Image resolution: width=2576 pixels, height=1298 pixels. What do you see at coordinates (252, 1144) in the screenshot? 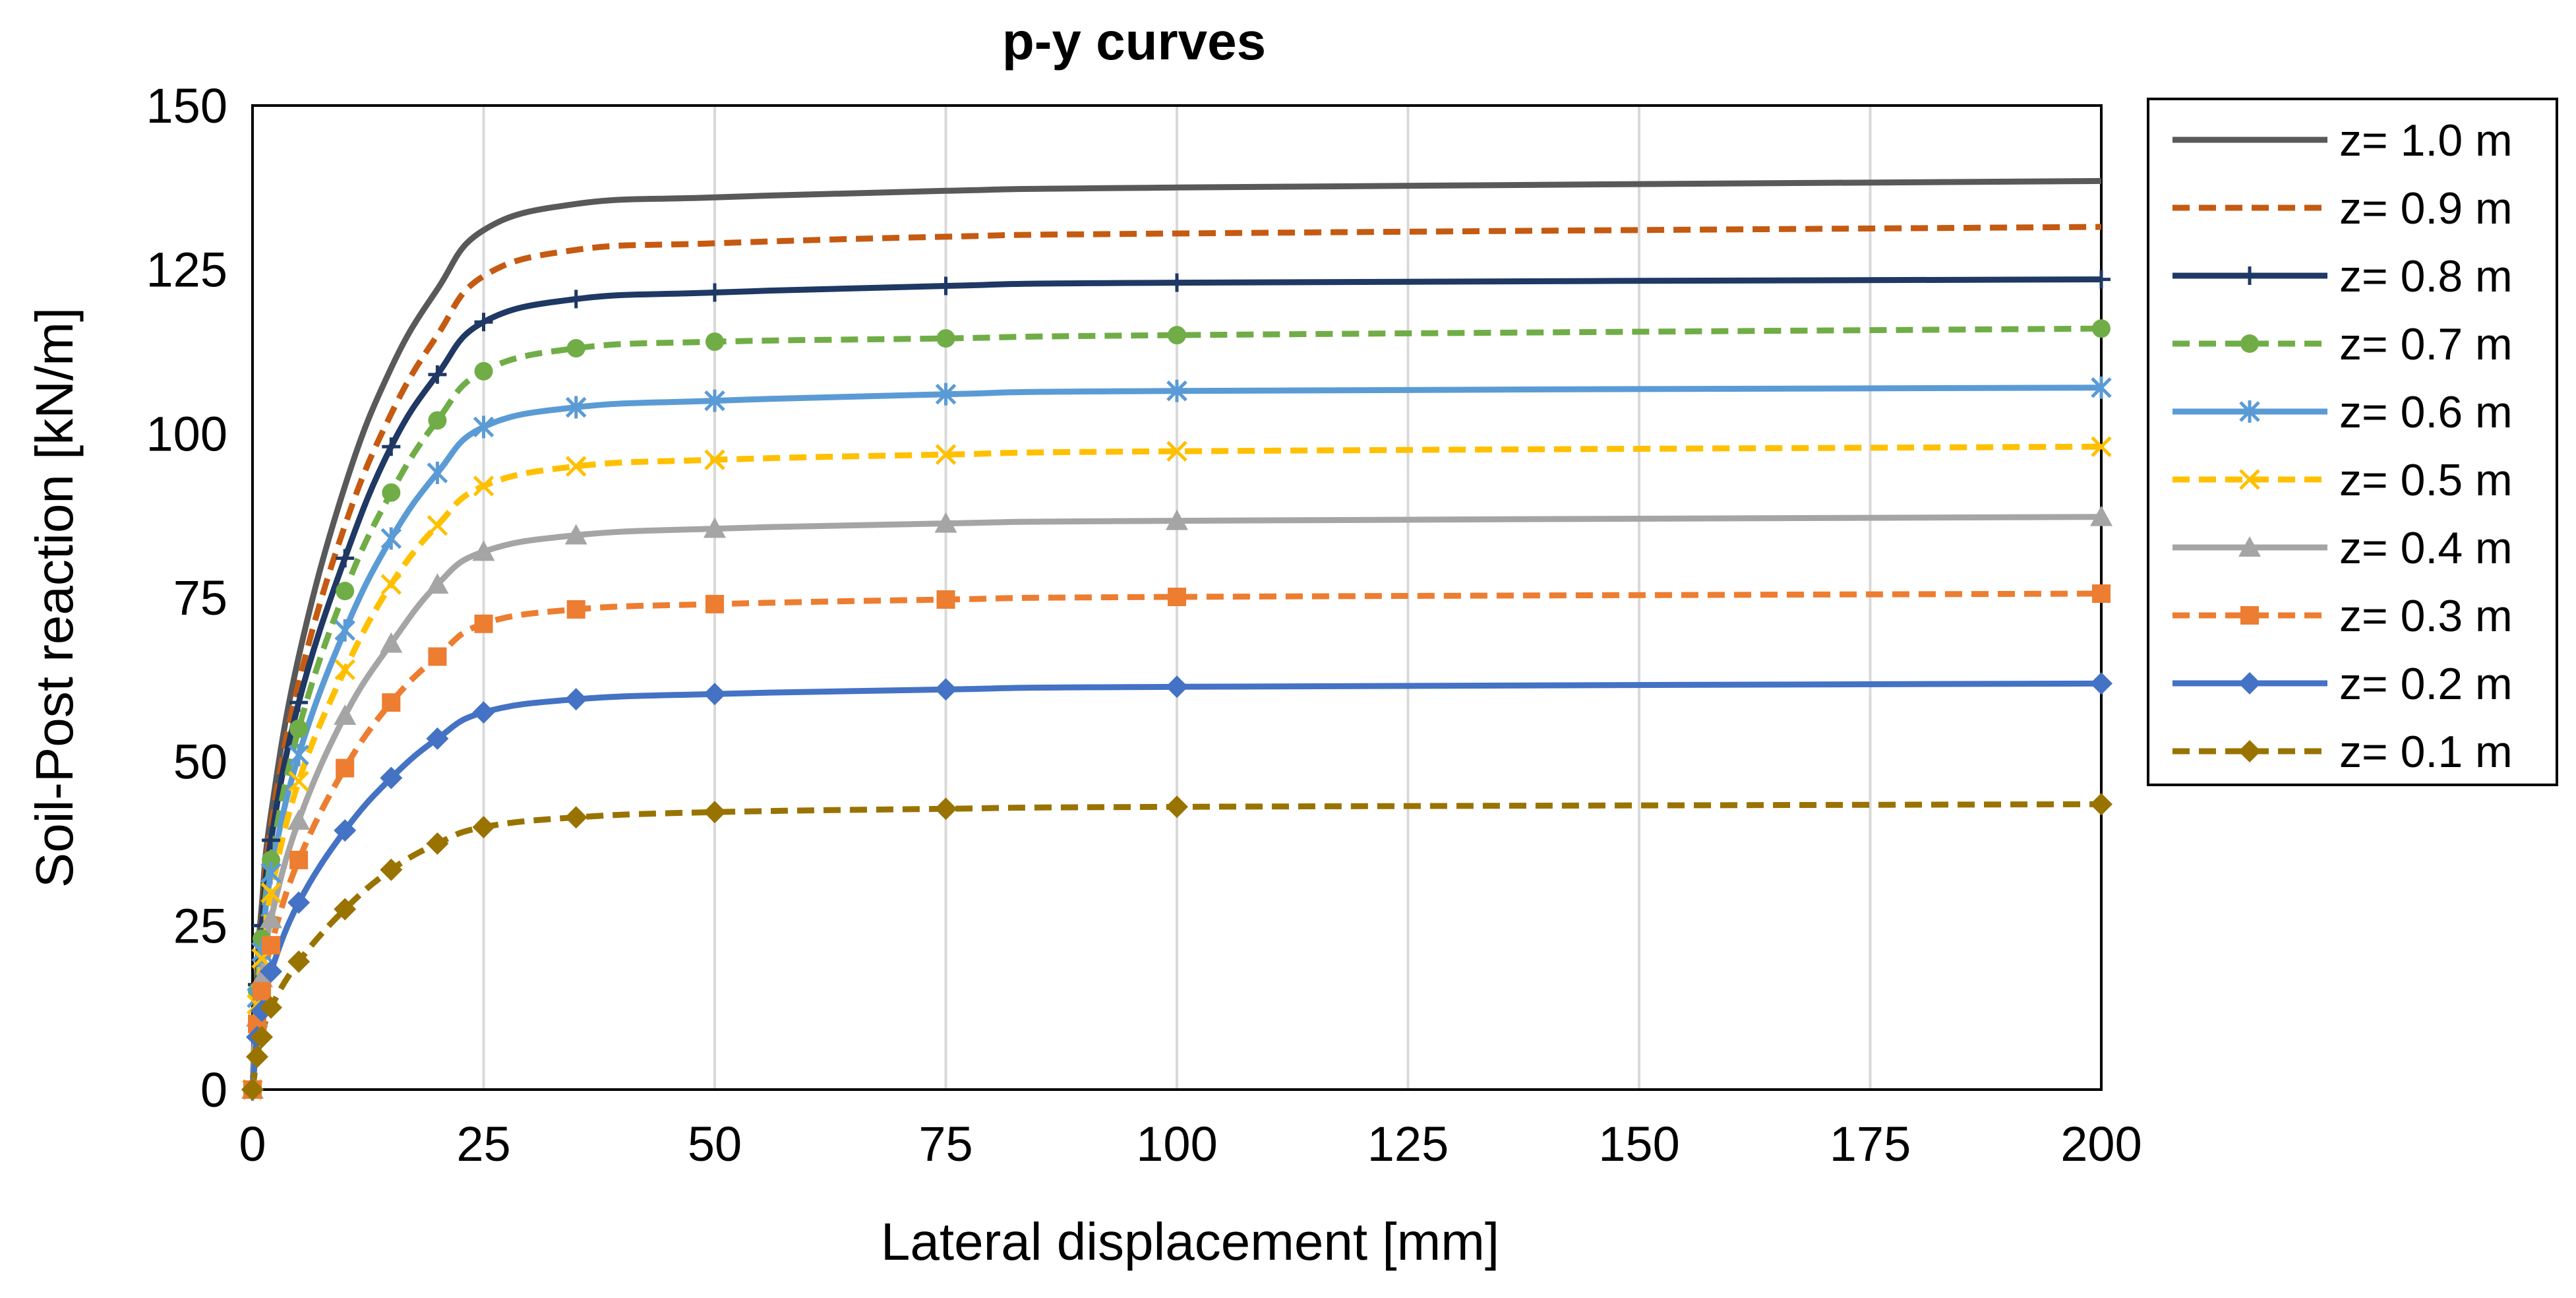
I see `x-tick-label: 0` at bounding box center [252, 1144].